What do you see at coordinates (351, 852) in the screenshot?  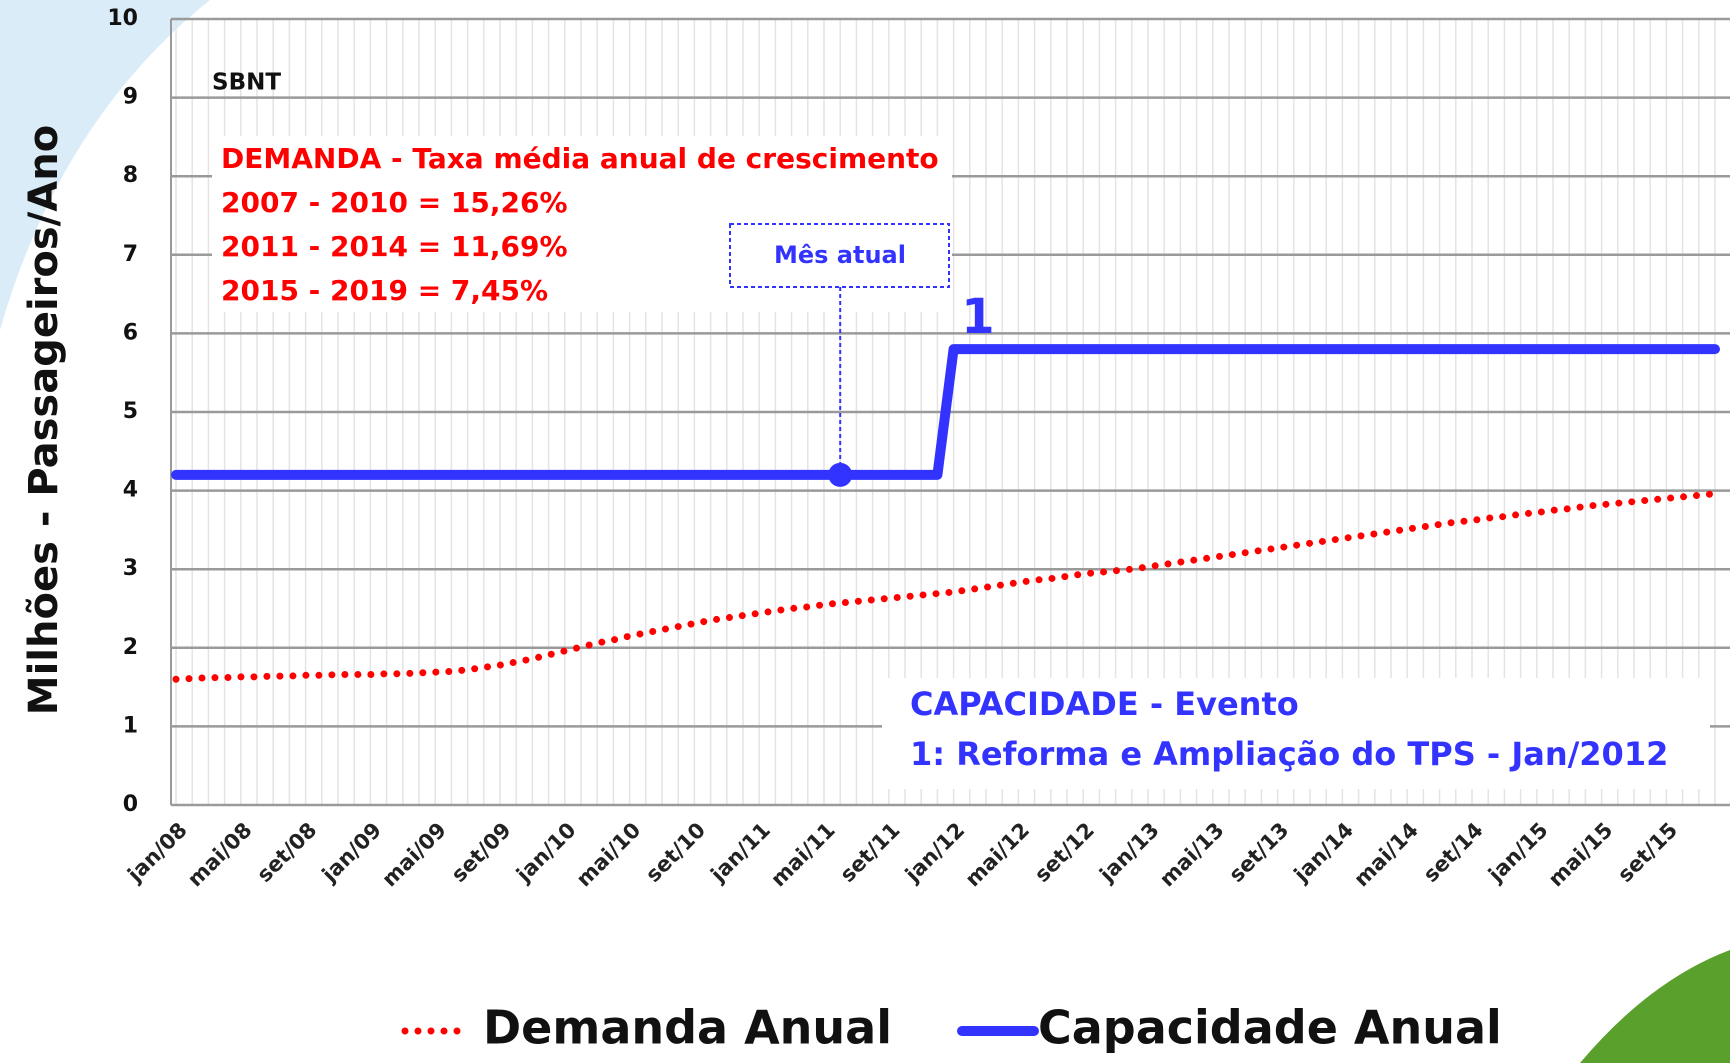 I see `x-tick-label: jan/09` at bounding box center [351, 852].